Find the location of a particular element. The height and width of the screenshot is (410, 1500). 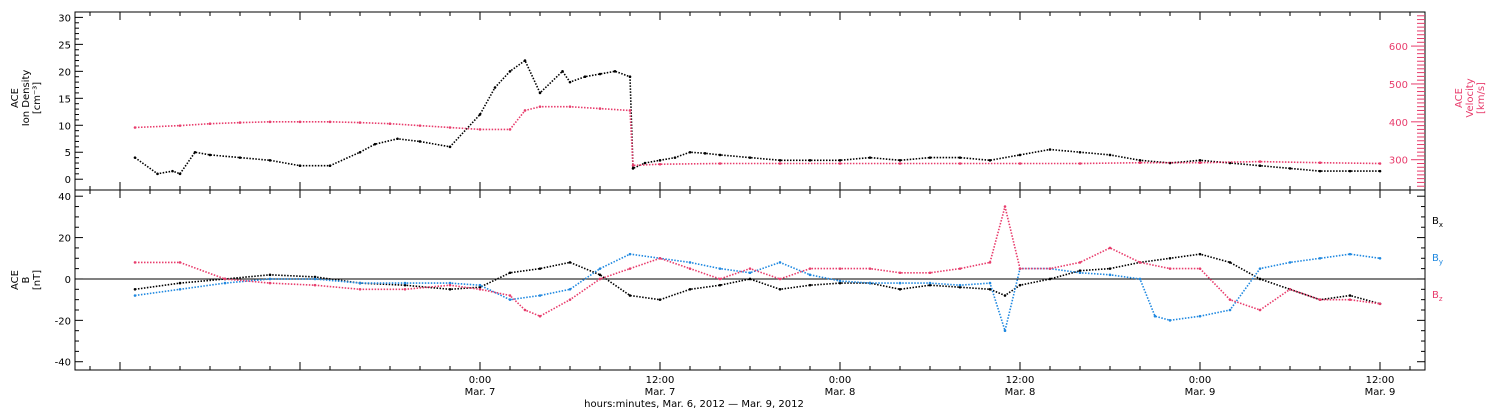

velocity-trace is located at coordinates (757, 136).